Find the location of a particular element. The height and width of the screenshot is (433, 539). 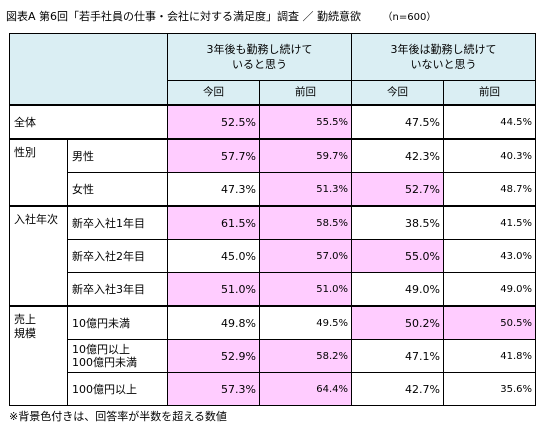

cell-current-leave: 47.5% is located at coordinates (397, 122).